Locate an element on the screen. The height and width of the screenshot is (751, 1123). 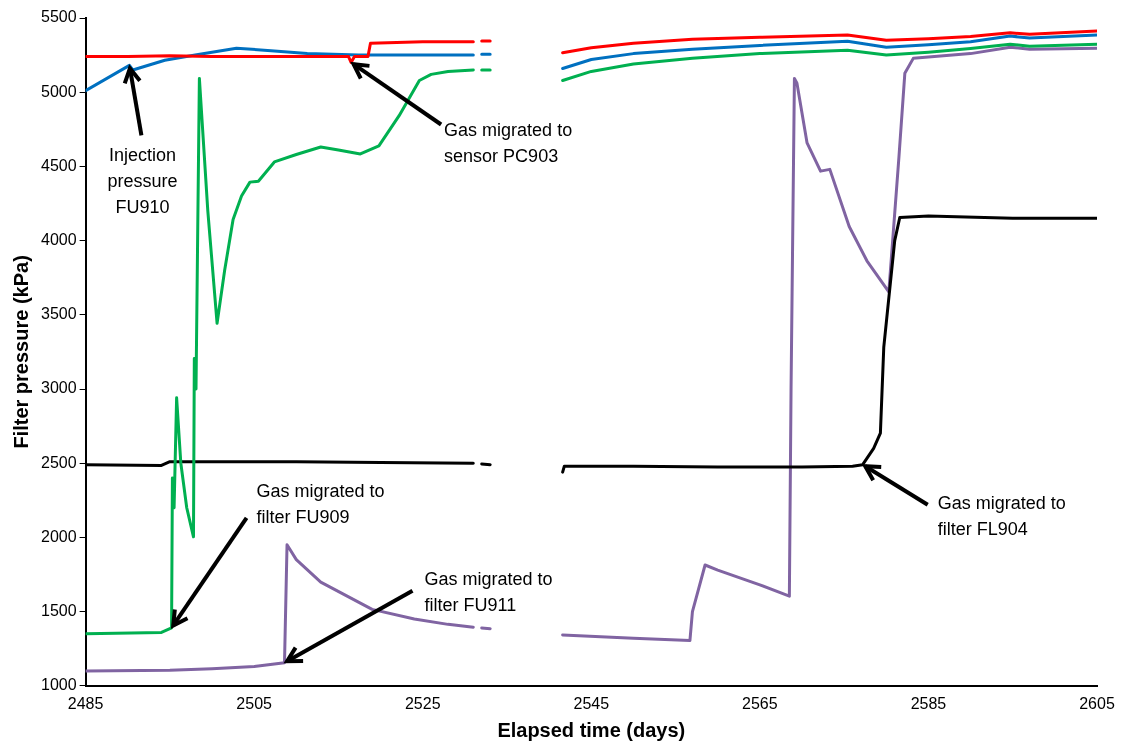
y-tick-label: 2000 is located at coordinates (59, 536).